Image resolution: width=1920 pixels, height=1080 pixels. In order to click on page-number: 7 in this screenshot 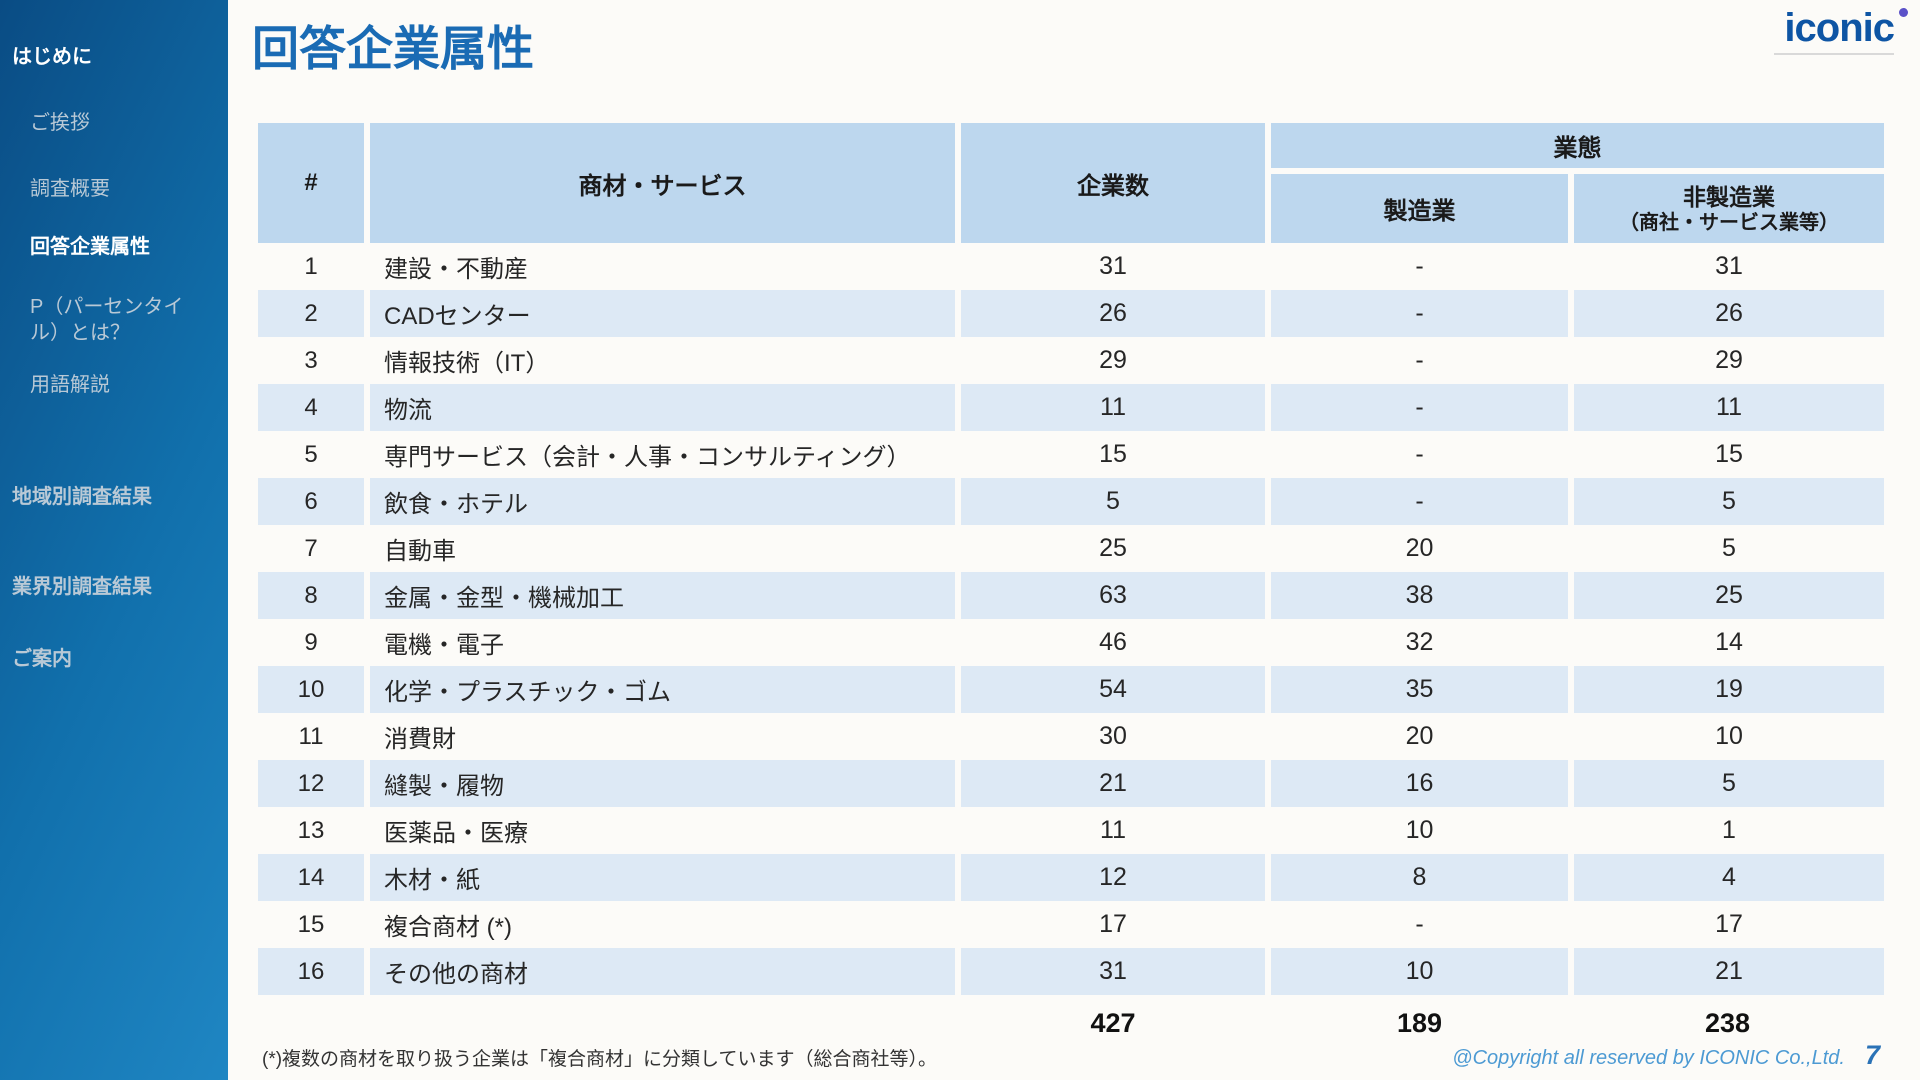, I will do `click(1872, 1055)`.